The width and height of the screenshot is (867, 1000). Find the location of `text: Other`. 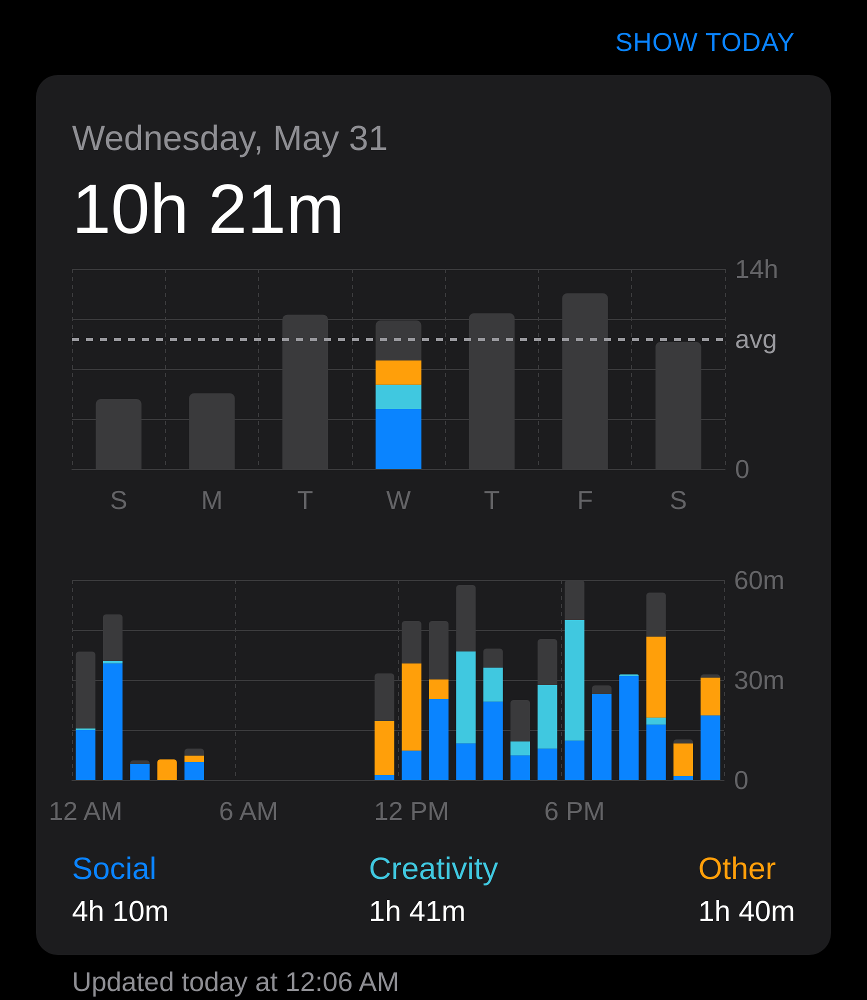

text: Other is located at coordinates (737, 868).